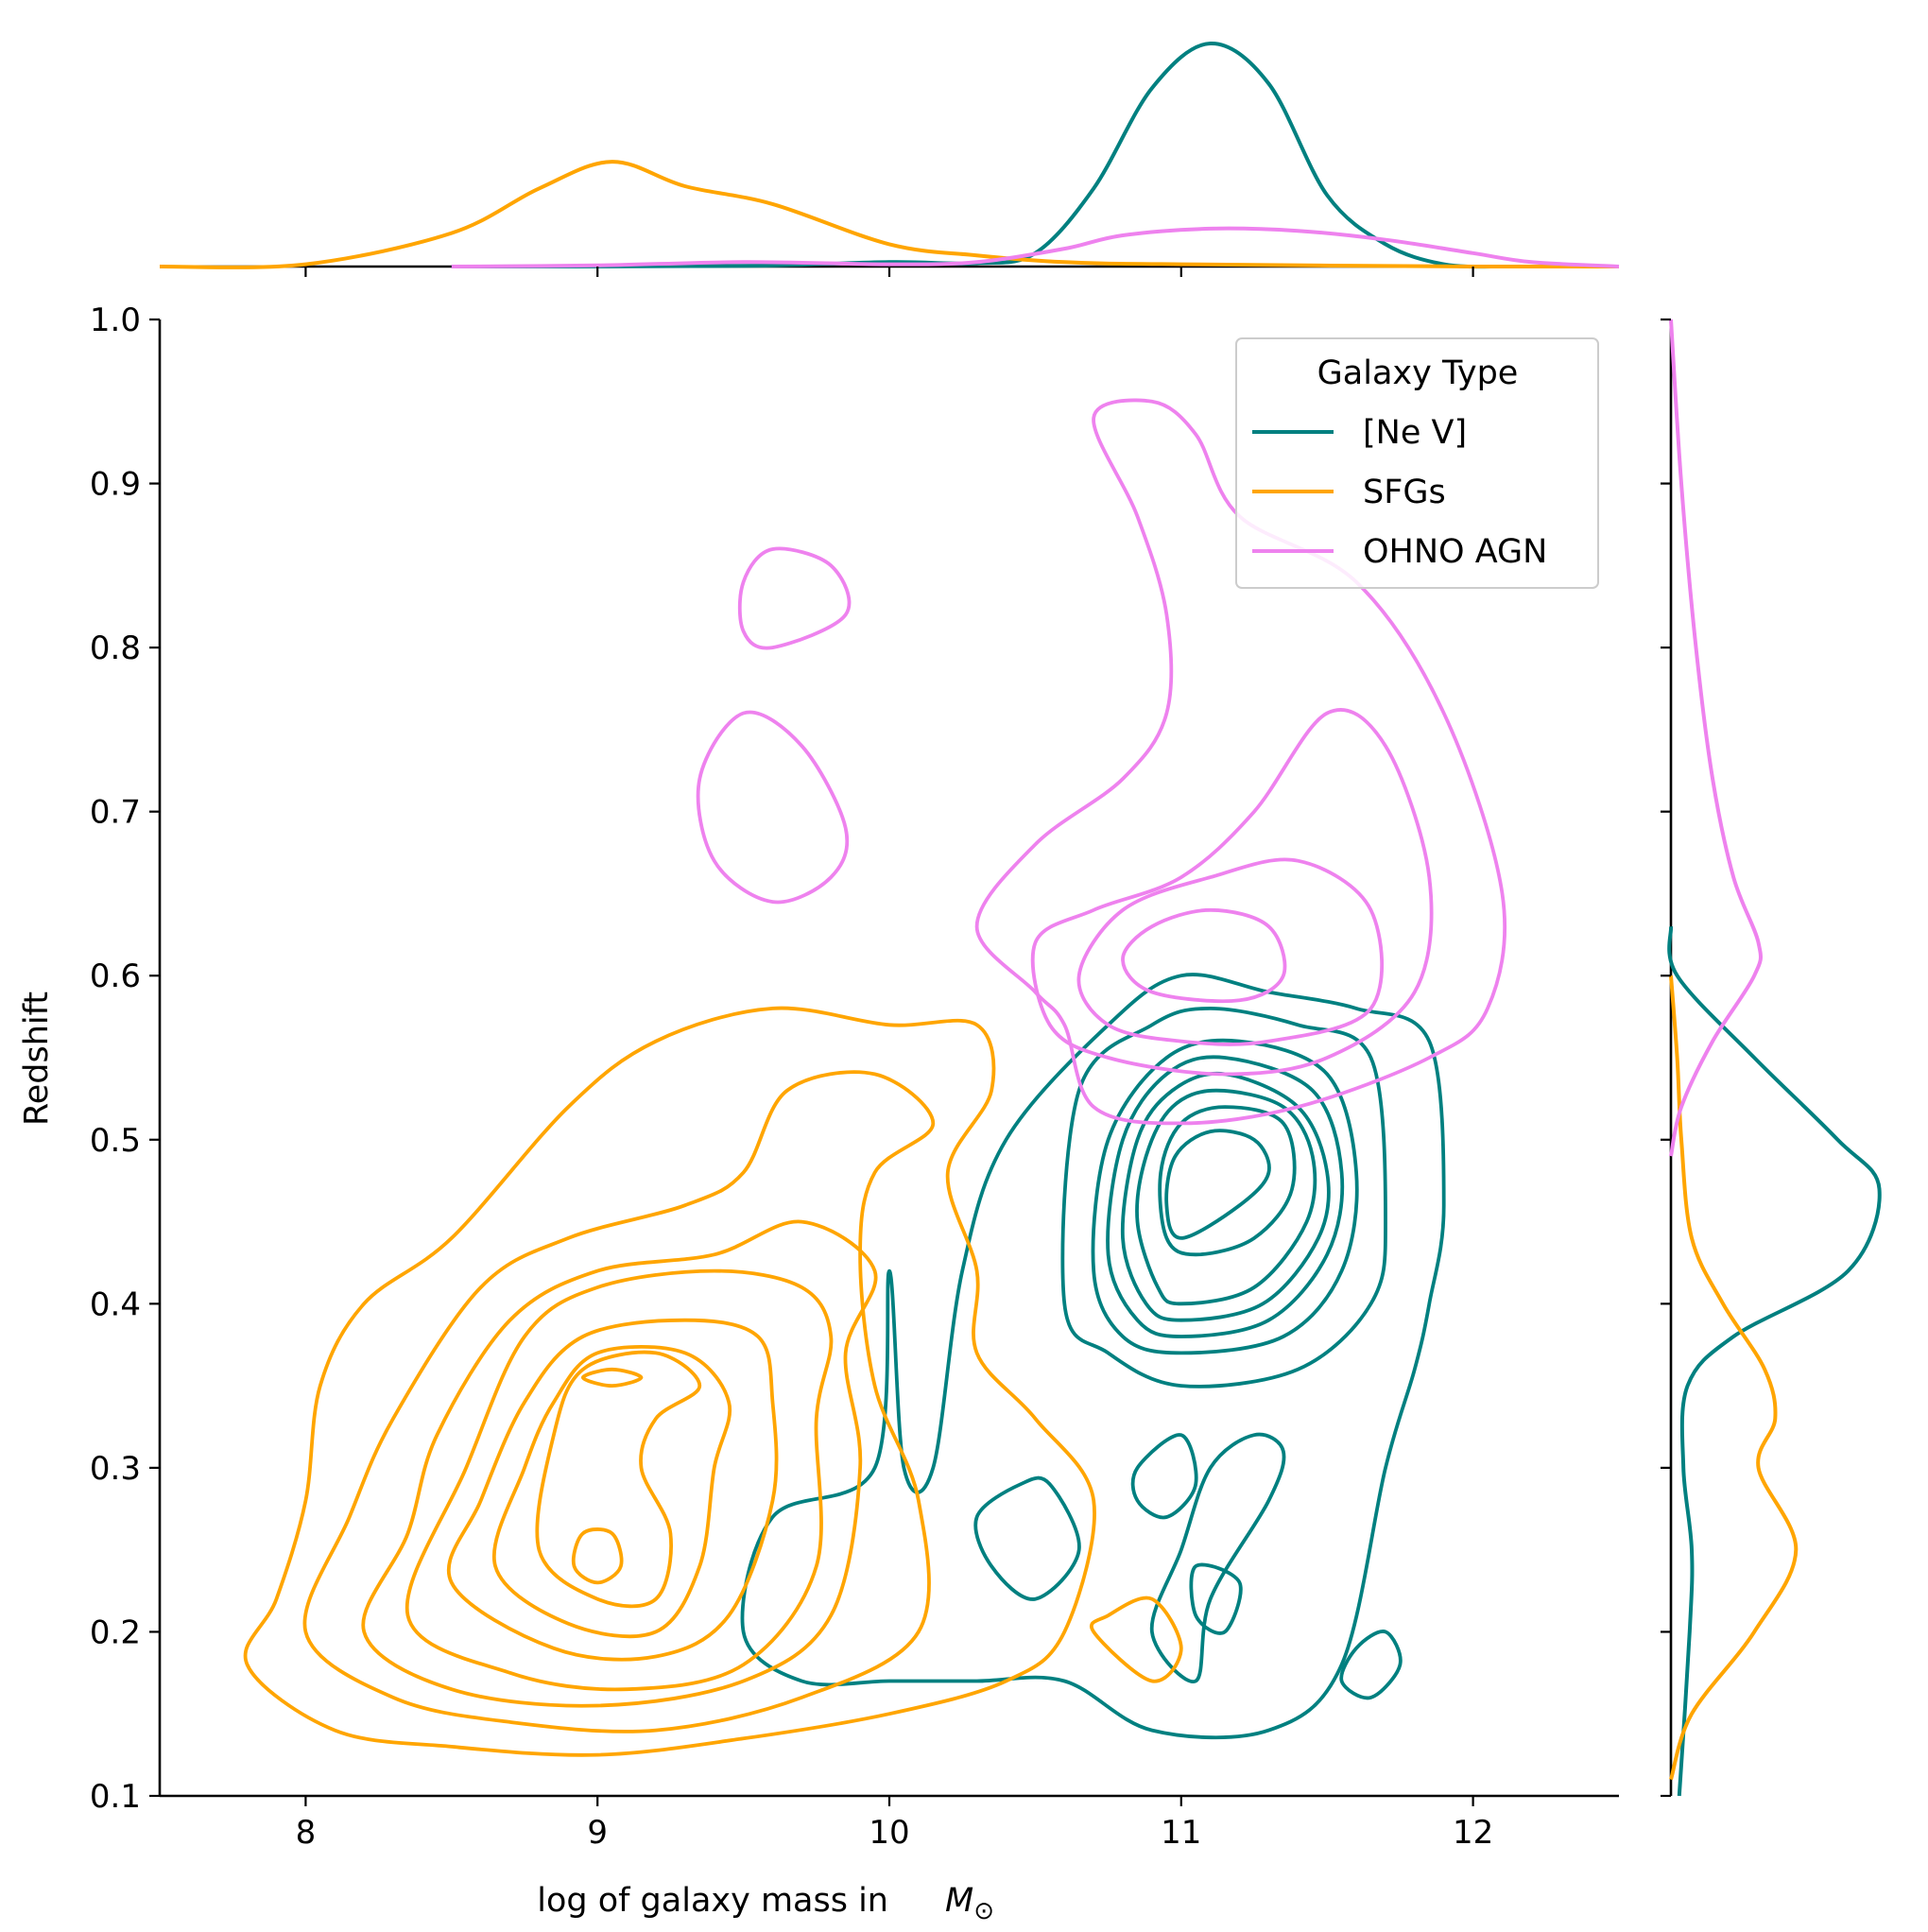 Image resolution: width=1928 pixels, height=1932 pixels. What do you see at coordinates (1415, 433) in the screenshot?
I see `legend-label-nev: [Ne V]` at bounding box center [1415, 433].